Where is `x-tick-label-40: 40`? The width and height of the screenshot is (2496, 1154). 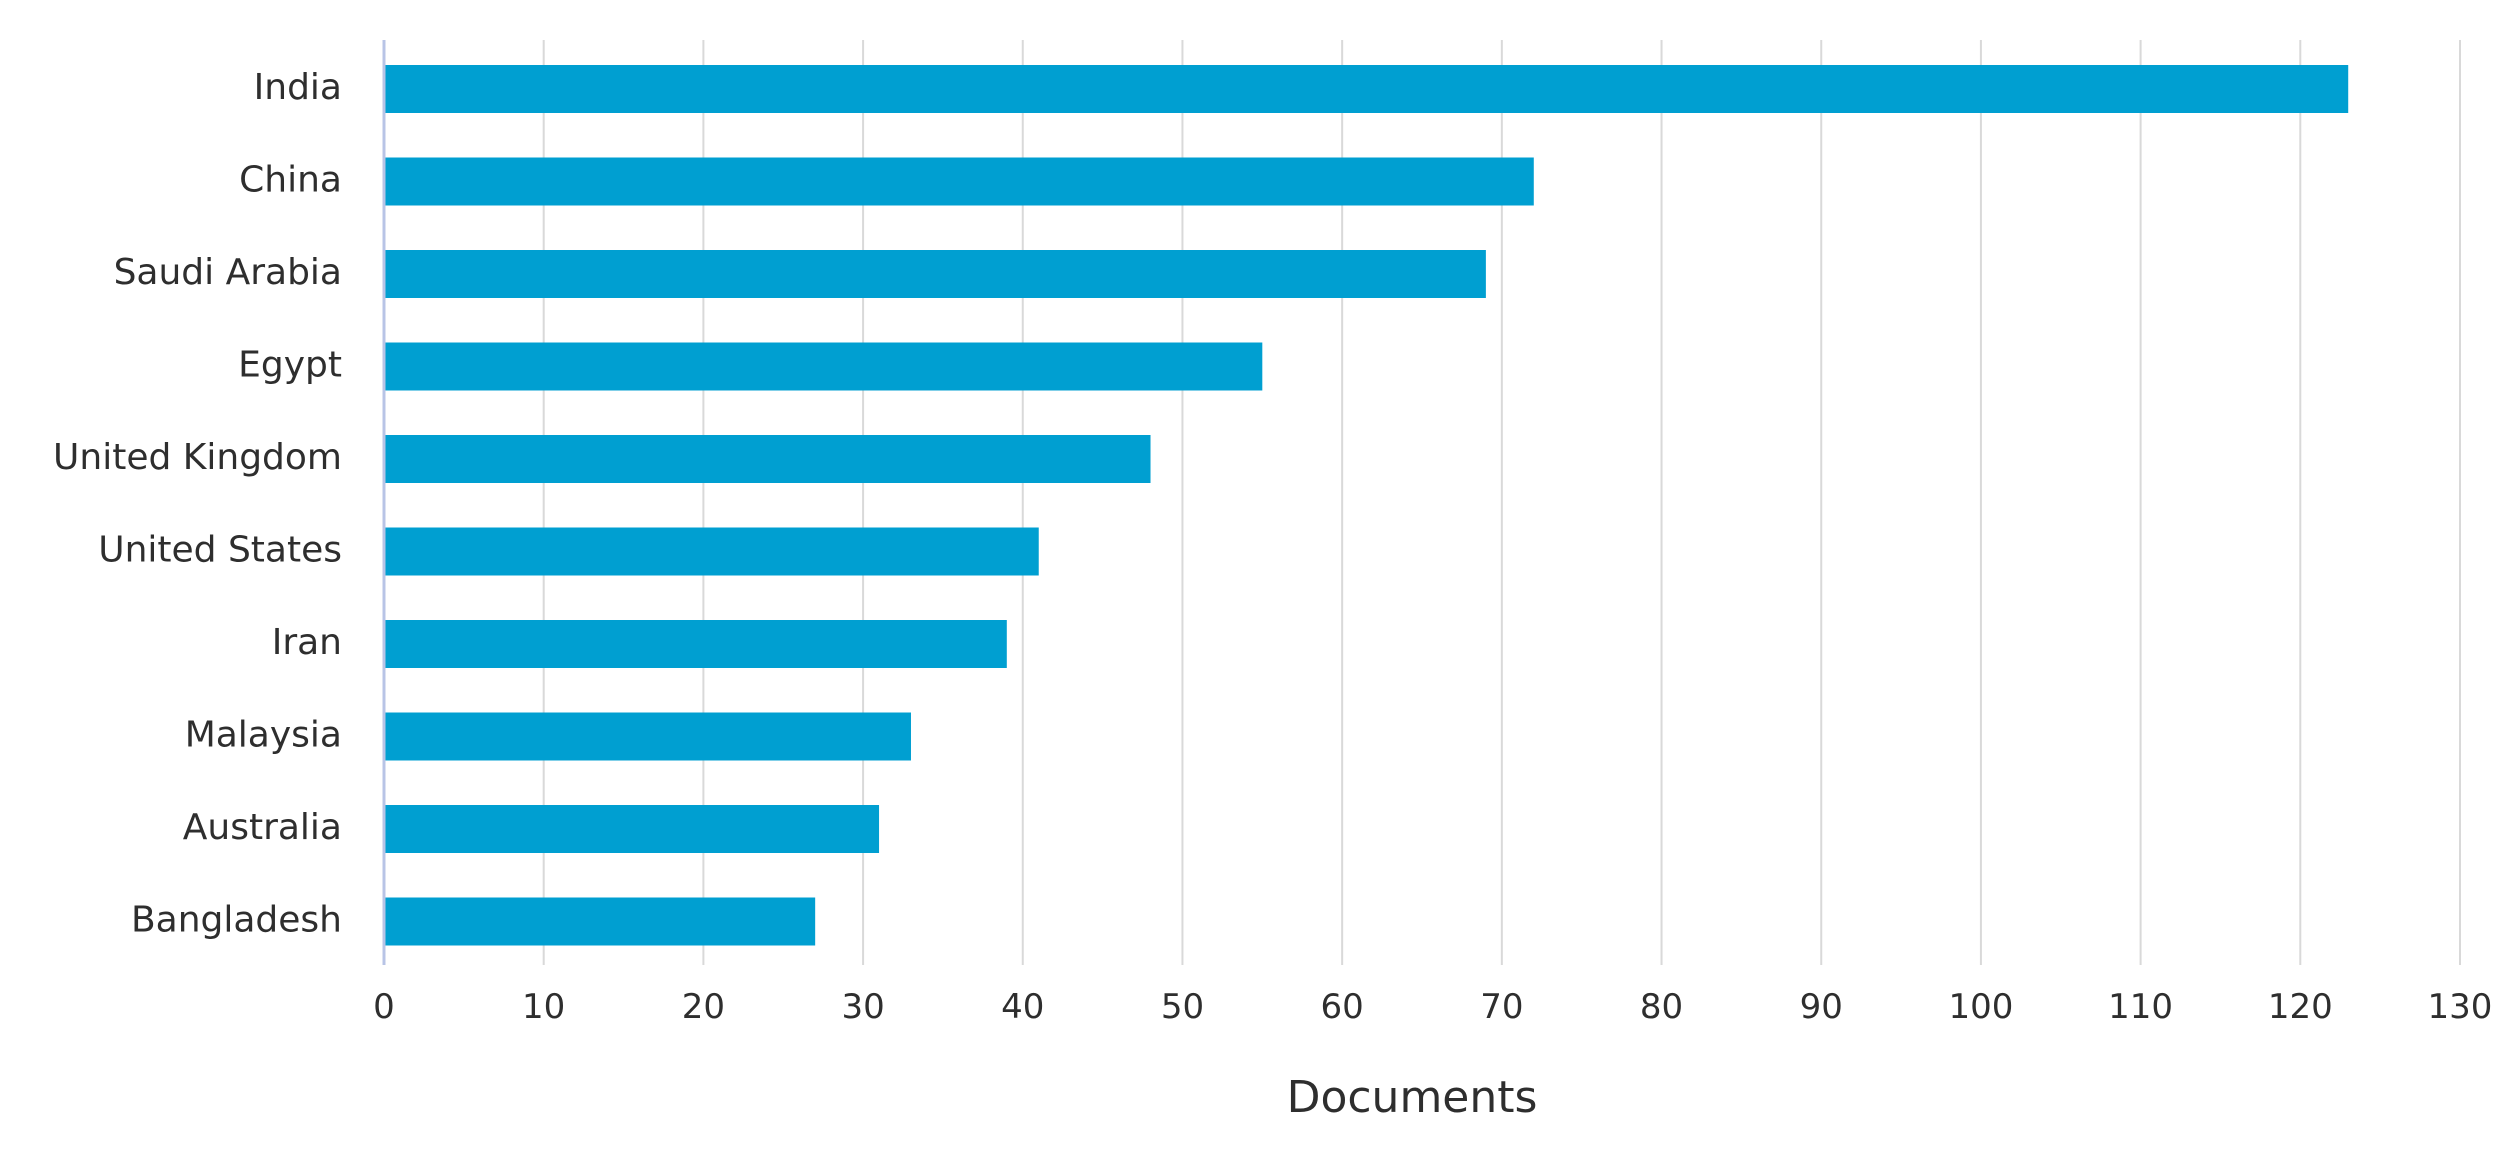 x-tick-label-40: 40 is located at coordinates (1022, 1007).